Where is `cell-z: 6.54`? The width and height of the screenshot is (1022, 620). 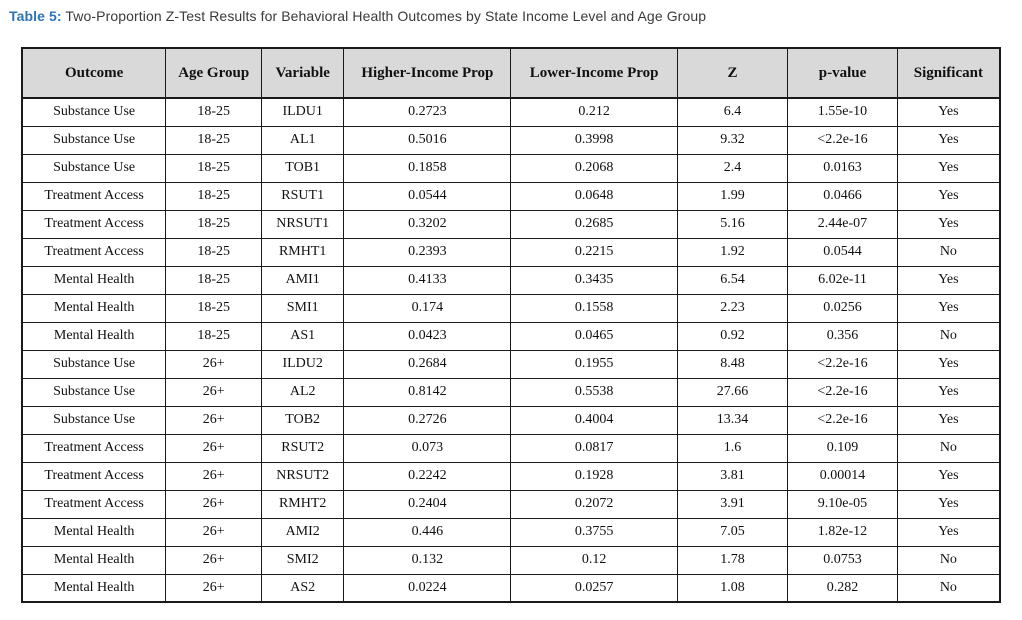
cell-z: 6.54 is located at coordinates (732, 280).